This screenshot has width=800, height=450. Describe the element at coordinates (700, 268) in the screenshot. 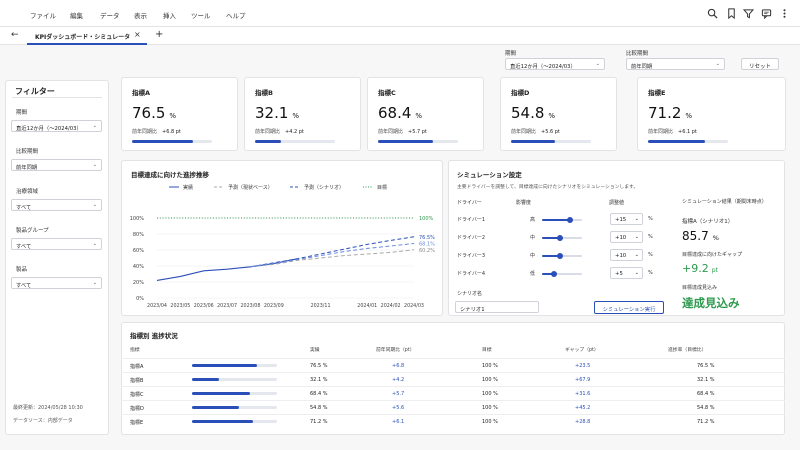

I see `gap-value: +9.2 pt` at that location.